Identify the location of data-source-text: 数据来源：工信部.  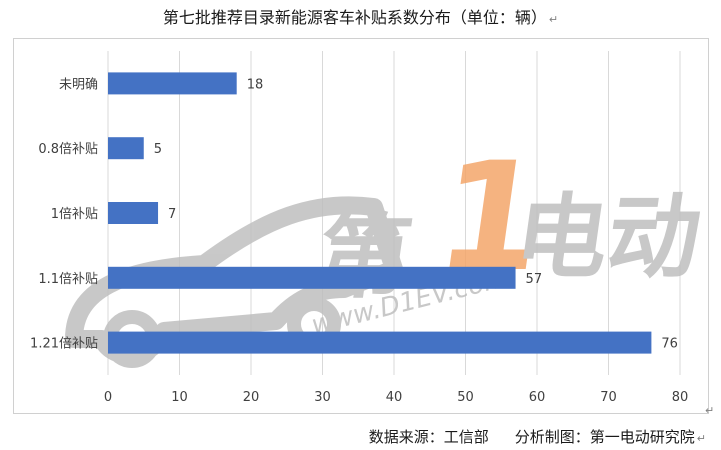
(428, 437).